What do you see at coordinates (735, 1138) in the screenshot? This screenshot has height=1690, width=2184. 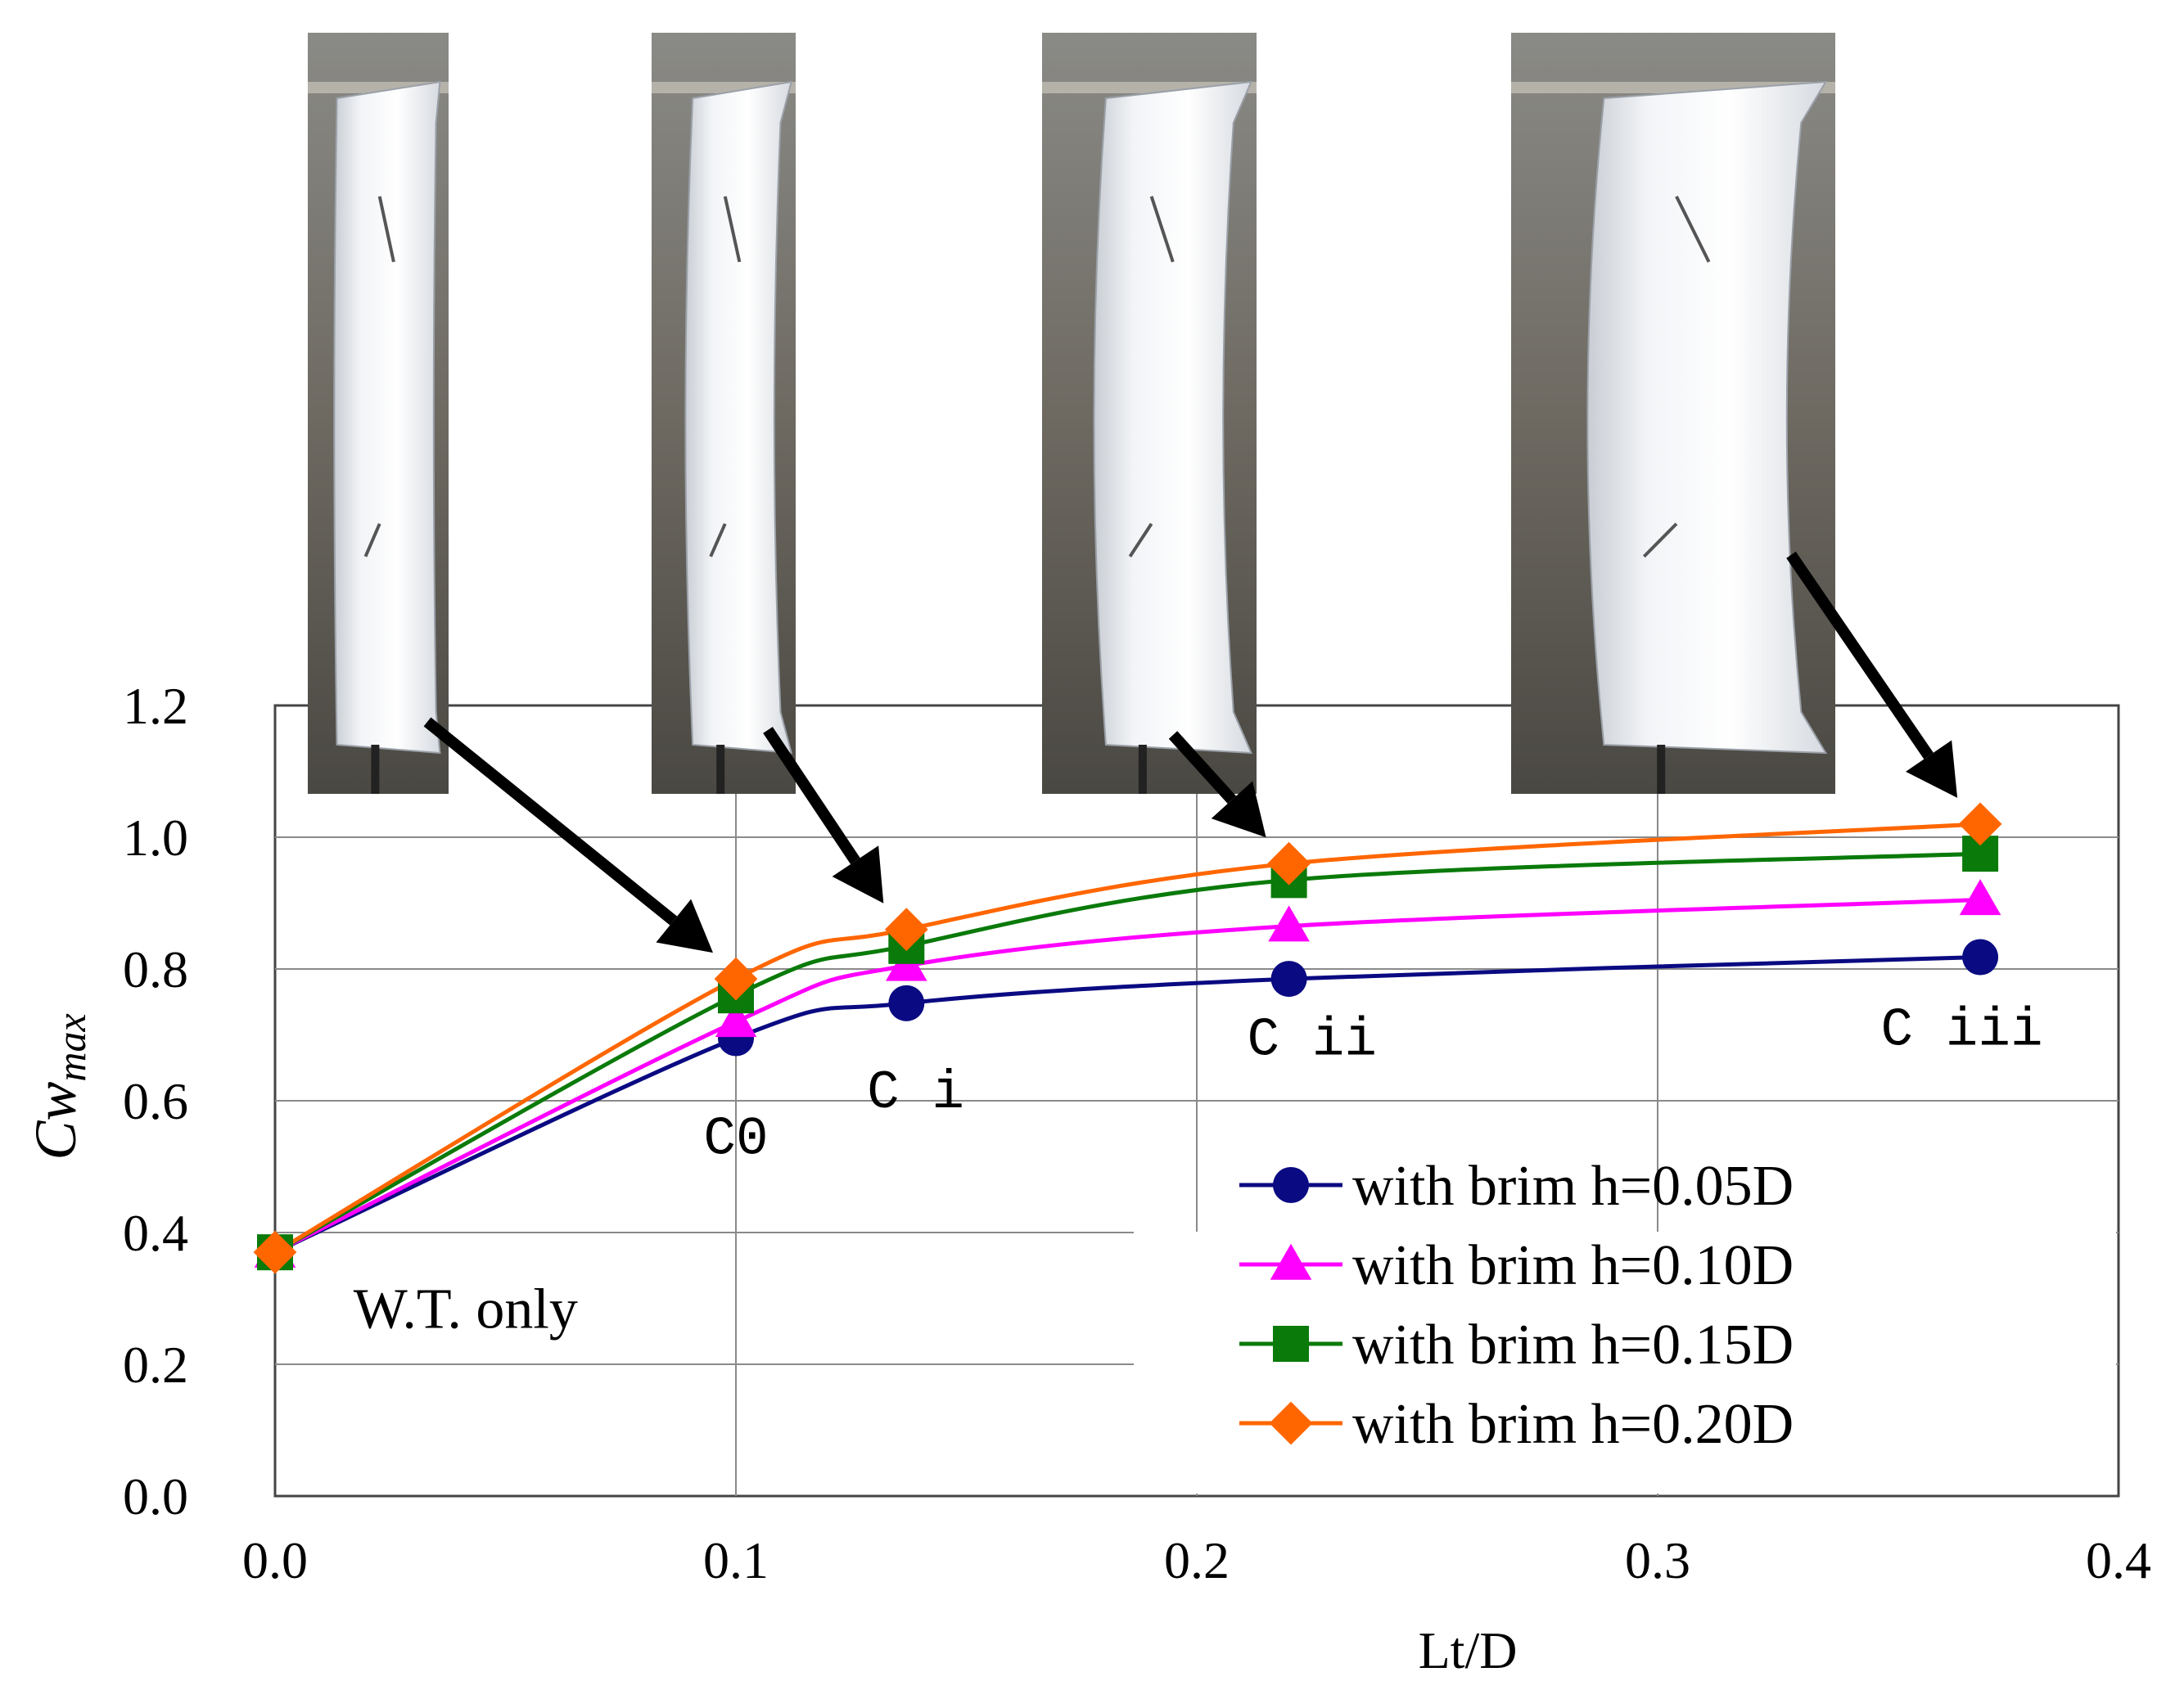 I see `annotation-config-label: C0` at bounding box center [735, 1138].